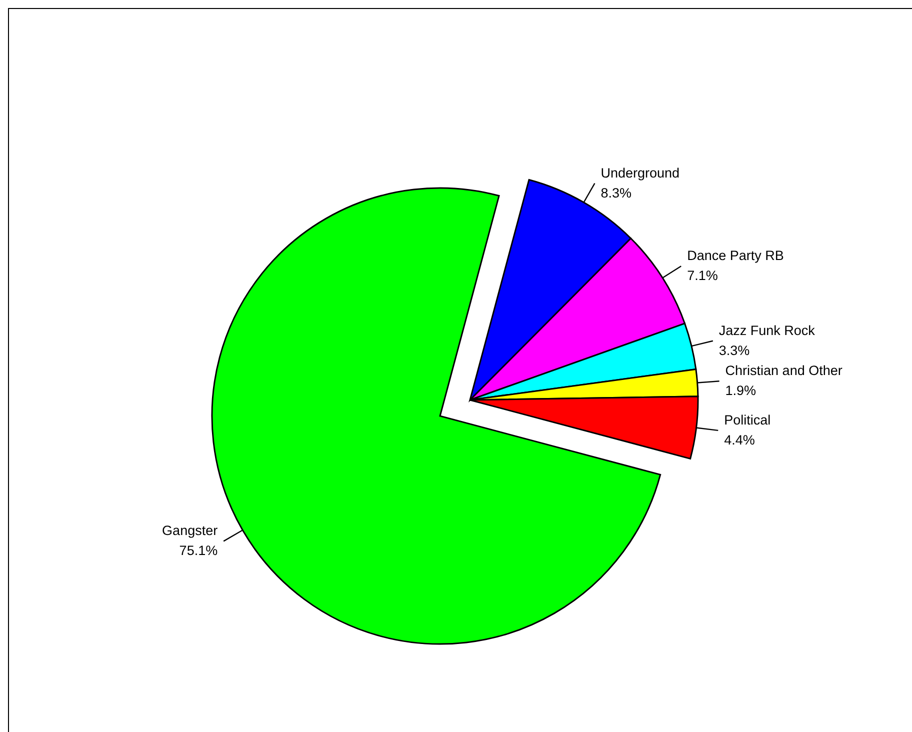 Image resolution: width=912 pixels, height=732 pixels. Describe the element at coordinates (640, 172) in the screenshot. I see `slice-label: Underground` at that location.